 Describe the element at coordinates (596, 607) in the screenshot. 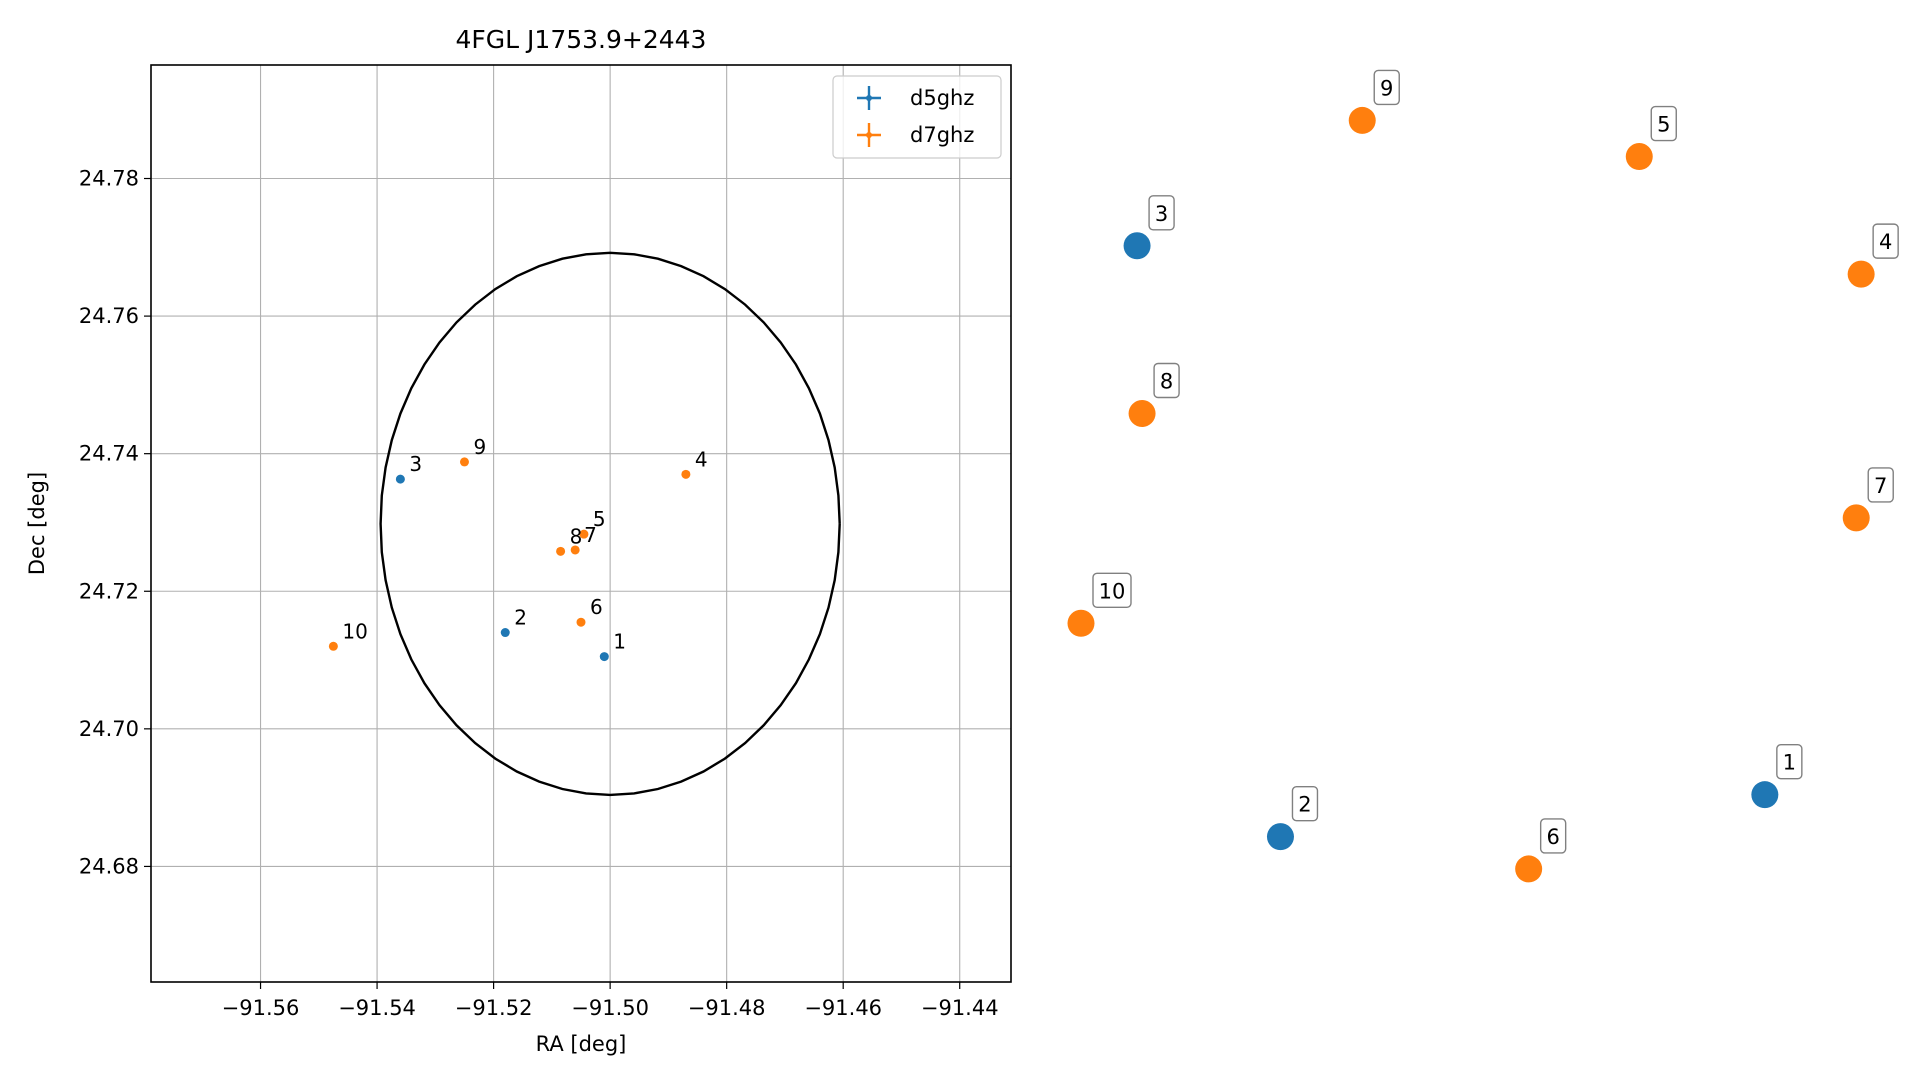

I see `point-label: 6` at that location.